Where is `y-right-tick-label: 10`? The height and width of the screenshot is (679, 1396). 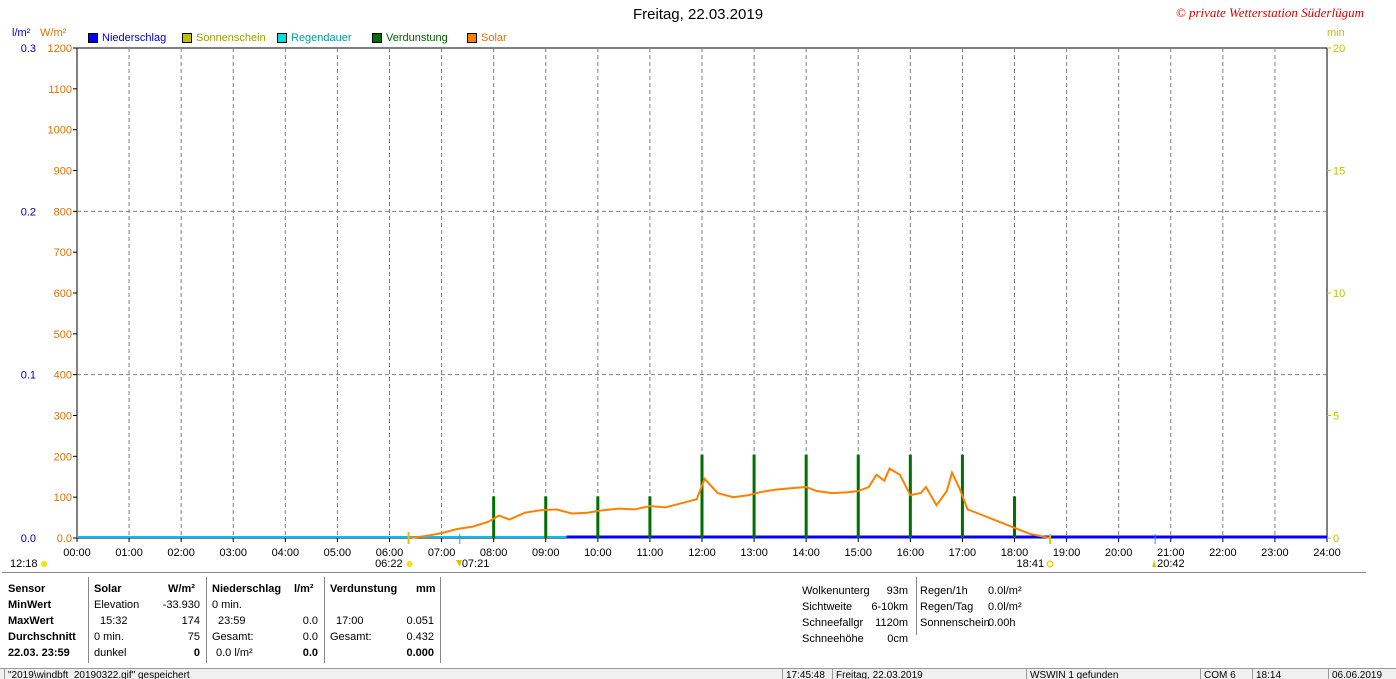 y-right-tick-label: 10 is located at coordinates (1339, 294).